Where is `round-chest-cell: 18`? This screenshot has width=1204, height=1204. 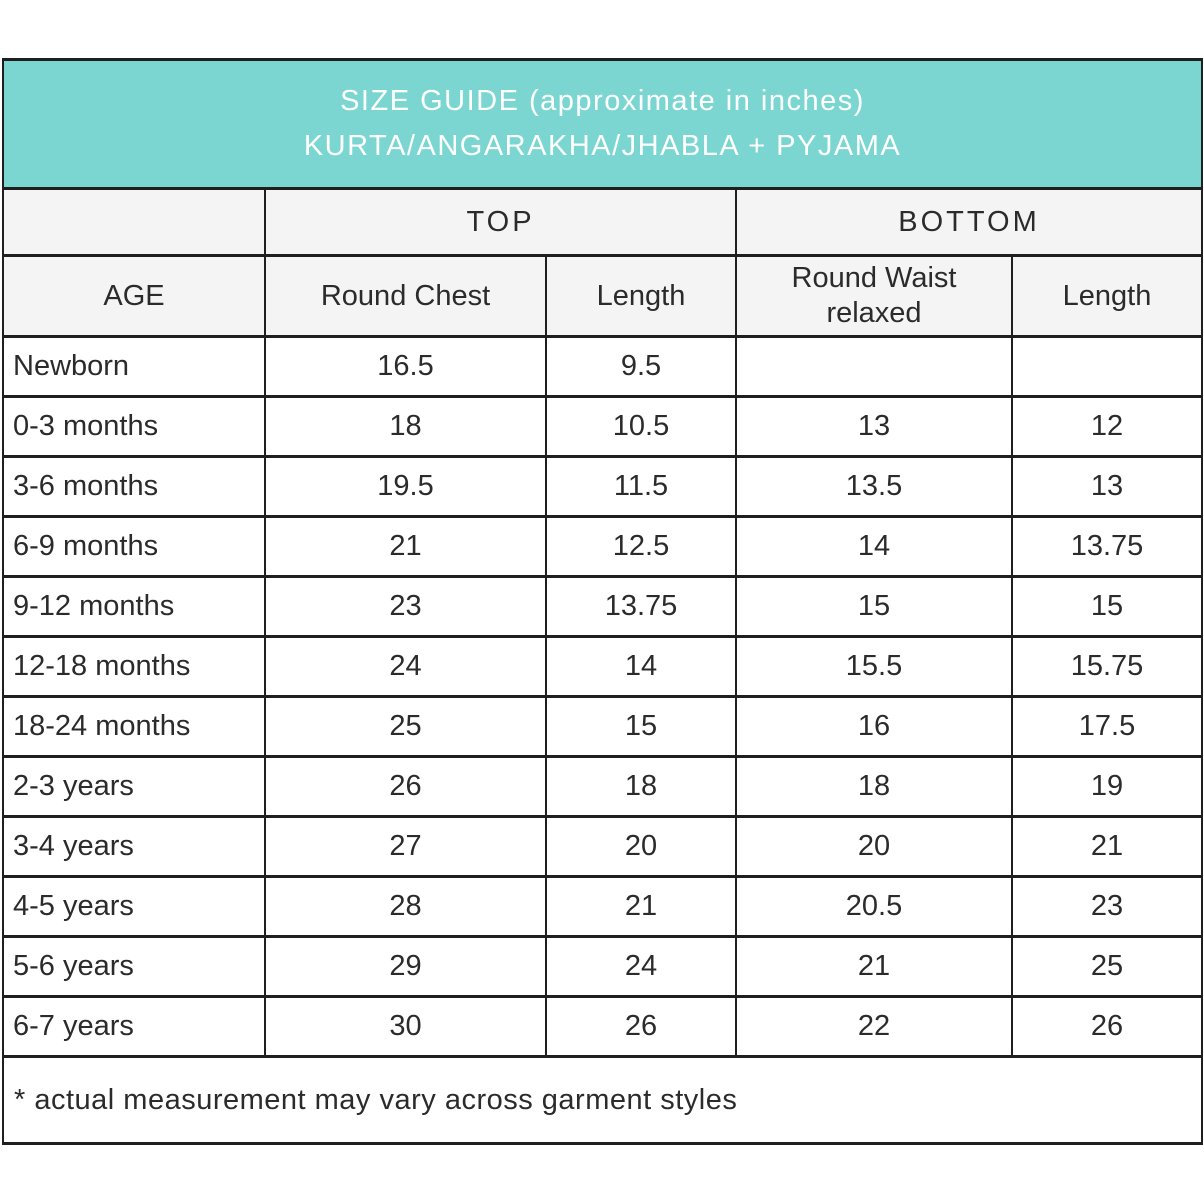
round-chest-cell: 18 is located at coordinates (405, 426).